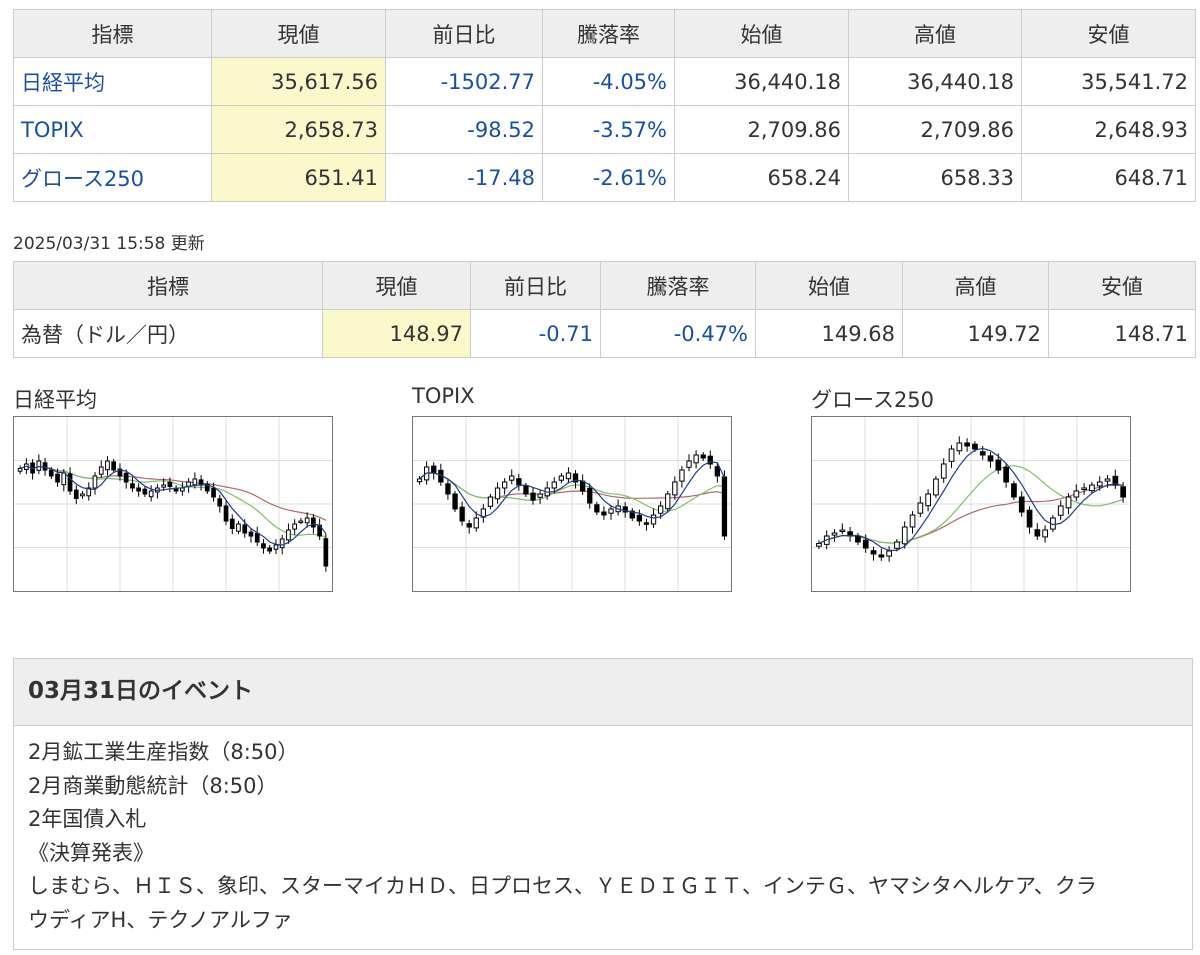 The image size is (1200, 955). What do you see at coordinates (935, 129) in the screenshot?
I see `high-cell: 2,709.86` at bounding box center [935, 129].